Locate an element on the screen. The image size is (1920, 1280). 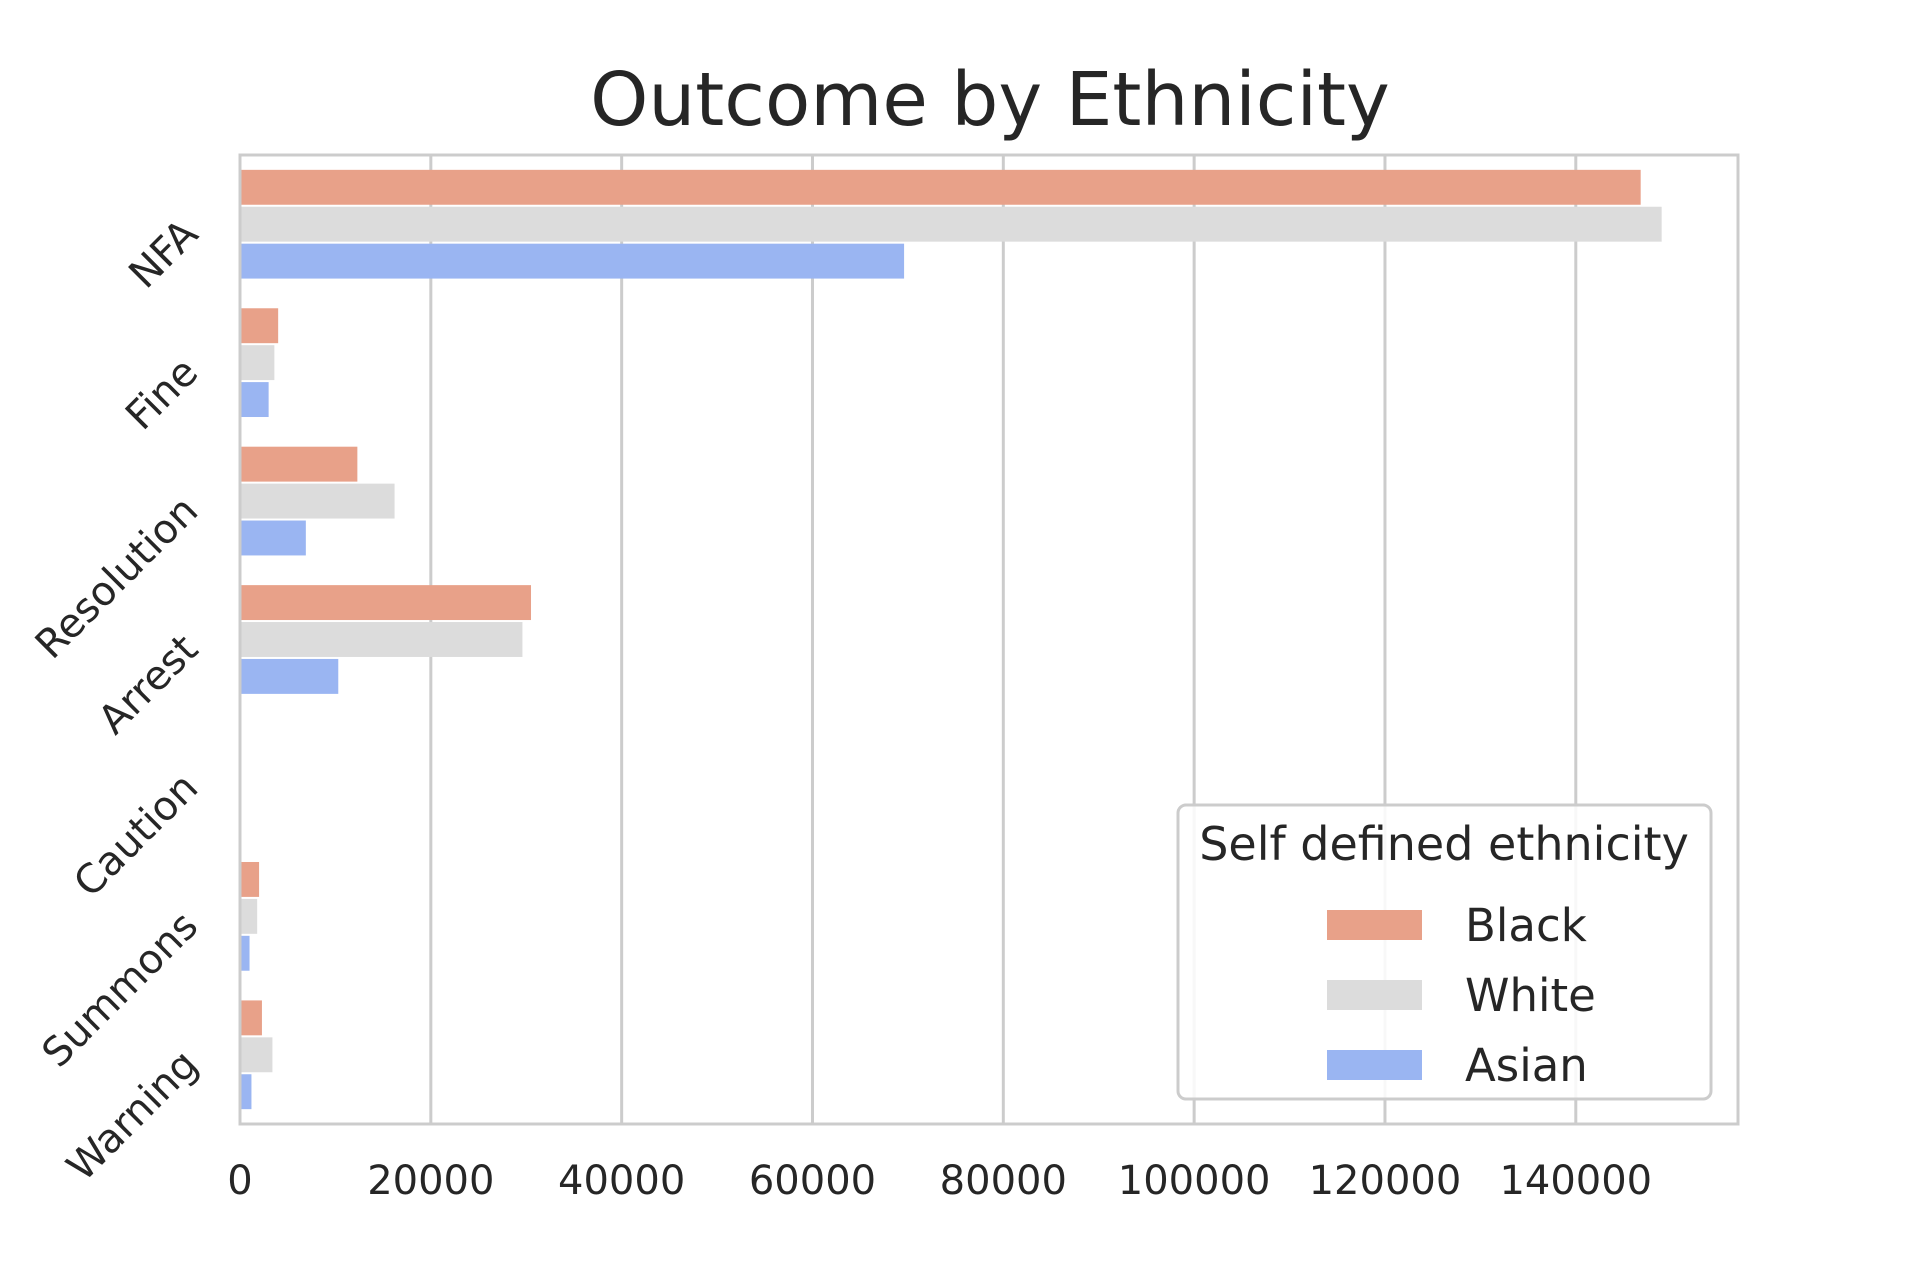
bar-white-arrest is located at coordinates (381, 639).